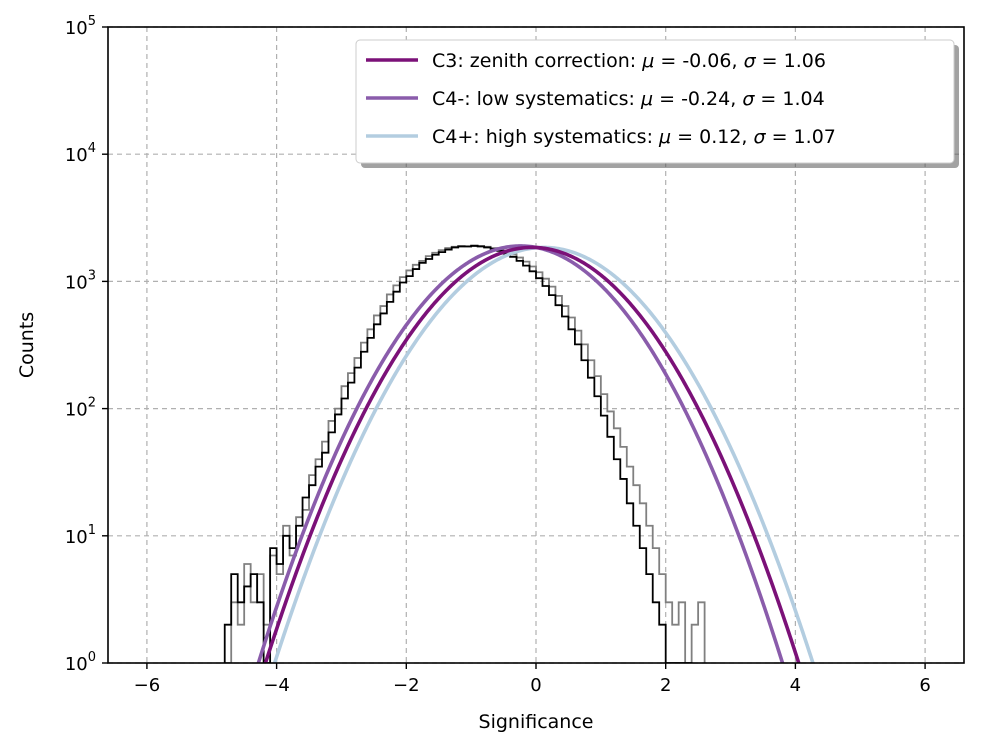  What do you see at coordinates (536, 722) in the screenshot?
I see `x-axis-title: Significance` at bounding box center [536, 722].